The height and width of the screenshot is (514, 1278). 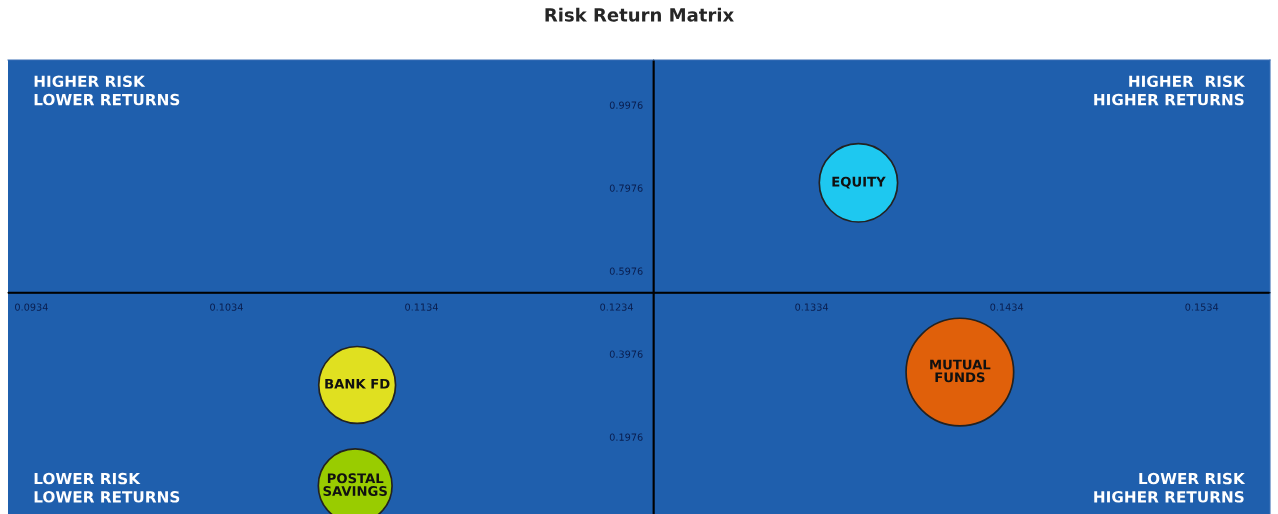 What do you see at coordinates (226, 307) in the screenshot?
I see `x-tick-label: 0.1034` at bounding box center [226, 307].